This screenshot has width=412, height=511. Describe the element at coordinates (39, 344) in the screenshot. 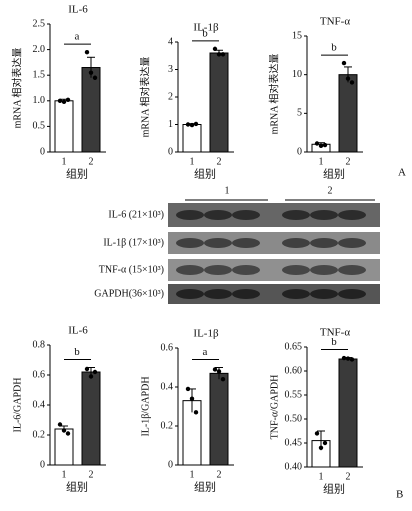

I see `y-tick-label: 0.8` at that location.